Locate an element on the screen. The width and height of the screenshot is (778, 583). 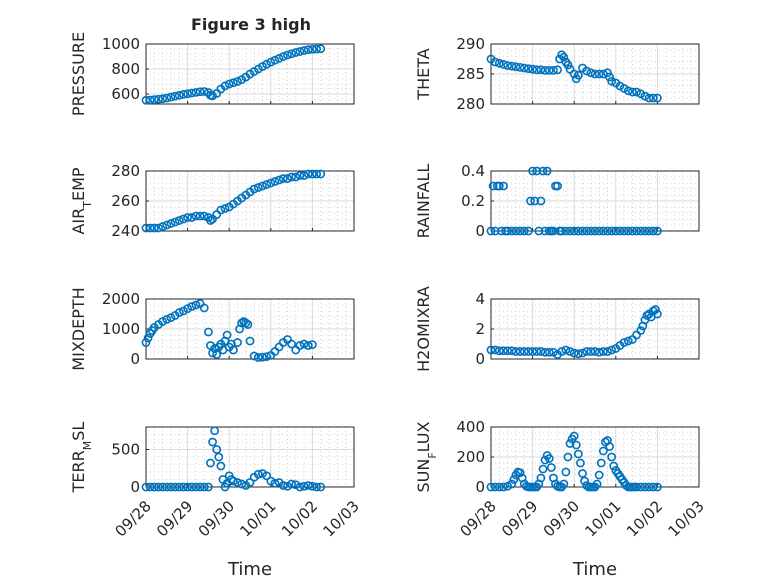
y-tick-label: 0.4 is located at coordinates (473, 171).